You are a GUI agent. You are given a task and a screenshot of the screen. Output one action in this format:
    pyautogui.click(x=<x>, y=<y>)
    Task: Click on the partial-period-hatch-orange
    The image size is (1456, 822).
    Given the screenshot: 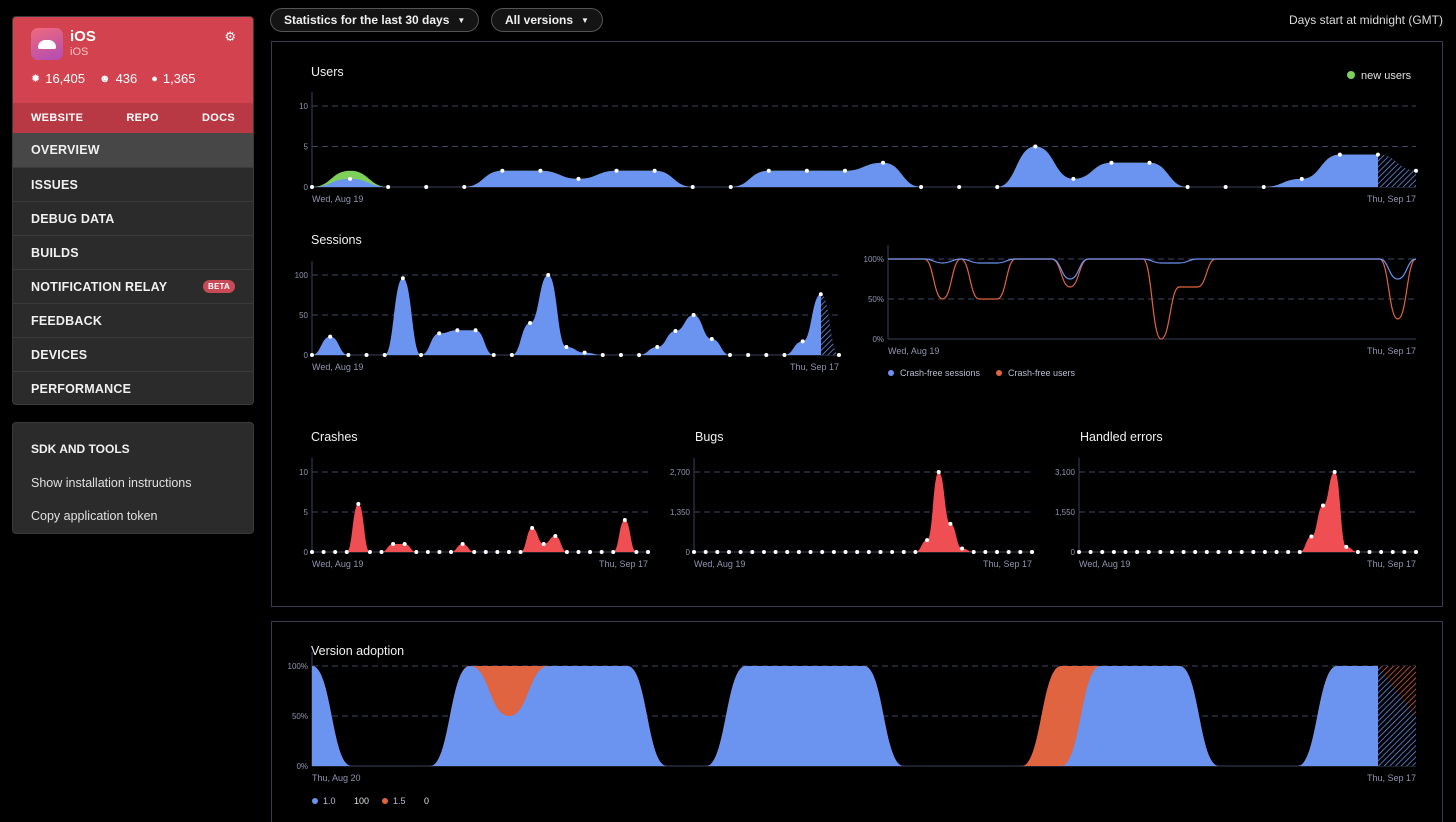 What is the action you would take?
    pyautogui.click(x=1397, y=691)
    